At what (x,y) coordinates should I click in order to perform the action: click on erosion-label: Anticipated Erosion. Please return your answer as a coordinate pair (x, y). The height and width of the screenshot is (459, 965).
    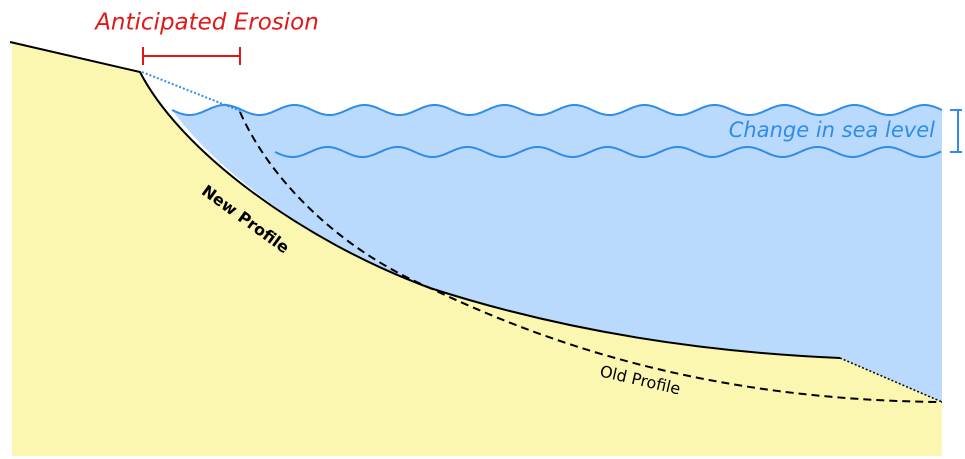
    Looking at the image, I should click on (206, 23).